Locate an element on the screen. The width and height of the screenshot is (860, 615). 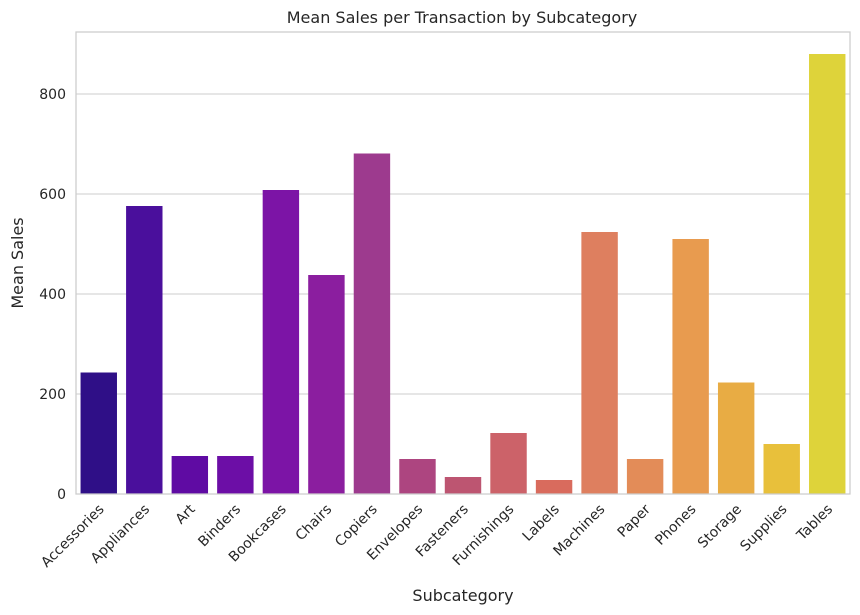
y-tick-label: 400 is located at coordinates (52, 295).